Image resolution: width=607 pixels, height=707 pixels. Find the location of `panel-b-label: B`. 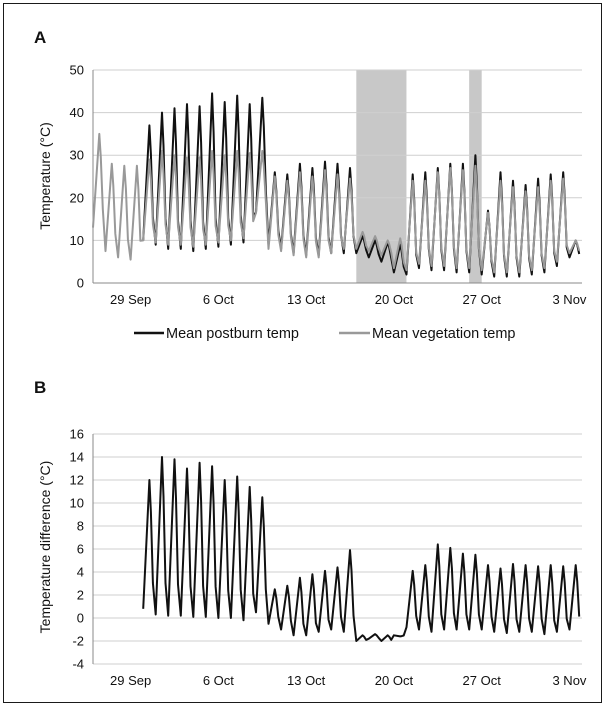

panel-b-label: B is located at coordinates (40, 387).